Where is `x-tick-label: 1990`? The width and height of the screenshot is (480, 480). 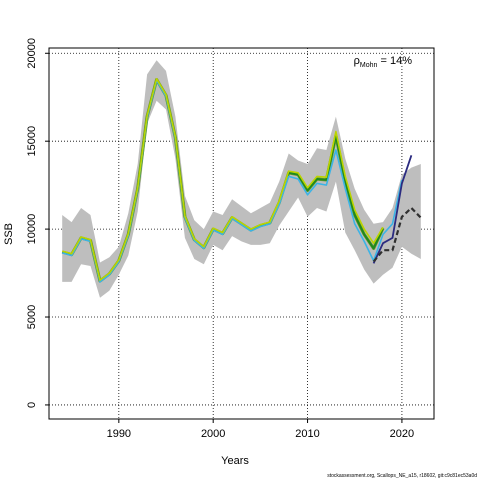
x-tick-label: 1990 is located at coordinates (119, 434).